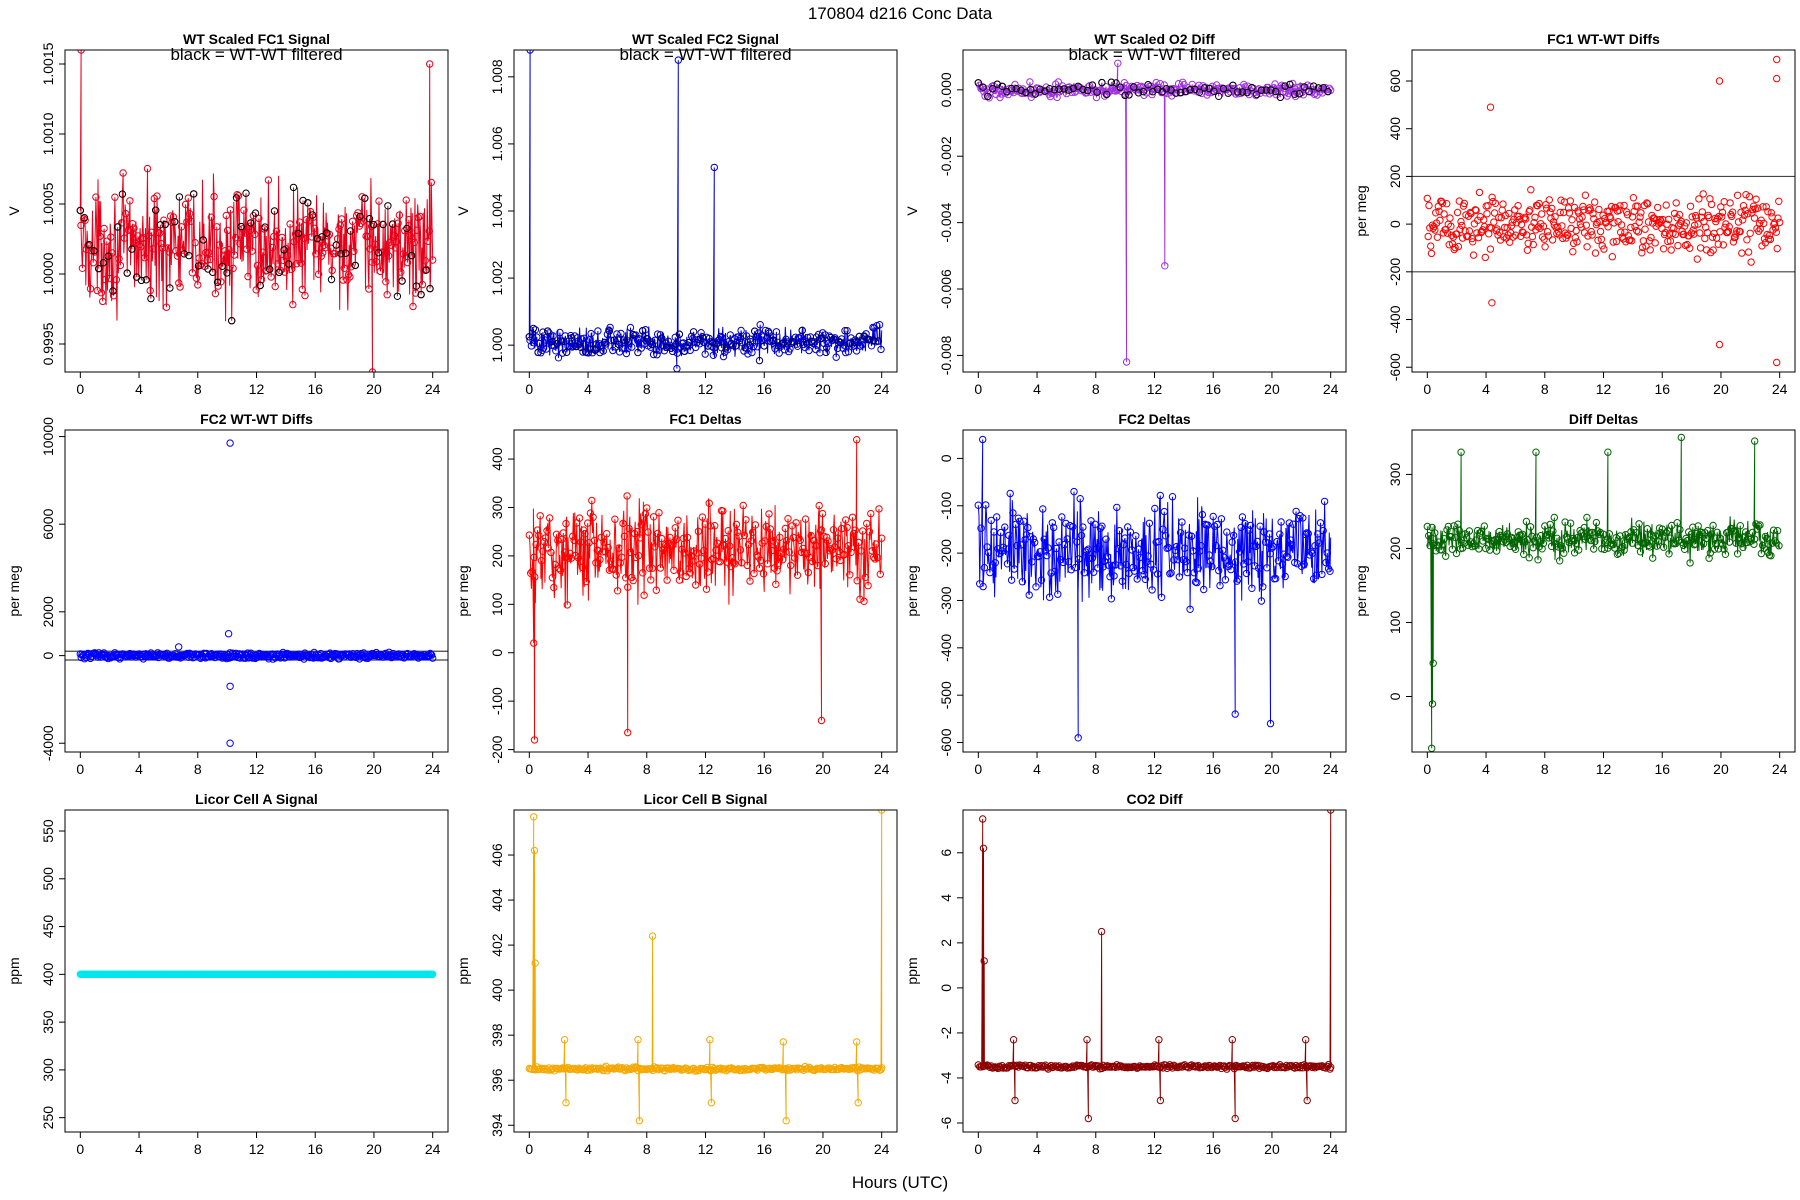 Image resolution: width=1800 pixels, height=1200 pixels. I want to click on y-axis-label: per meg, so click(1361, 210).